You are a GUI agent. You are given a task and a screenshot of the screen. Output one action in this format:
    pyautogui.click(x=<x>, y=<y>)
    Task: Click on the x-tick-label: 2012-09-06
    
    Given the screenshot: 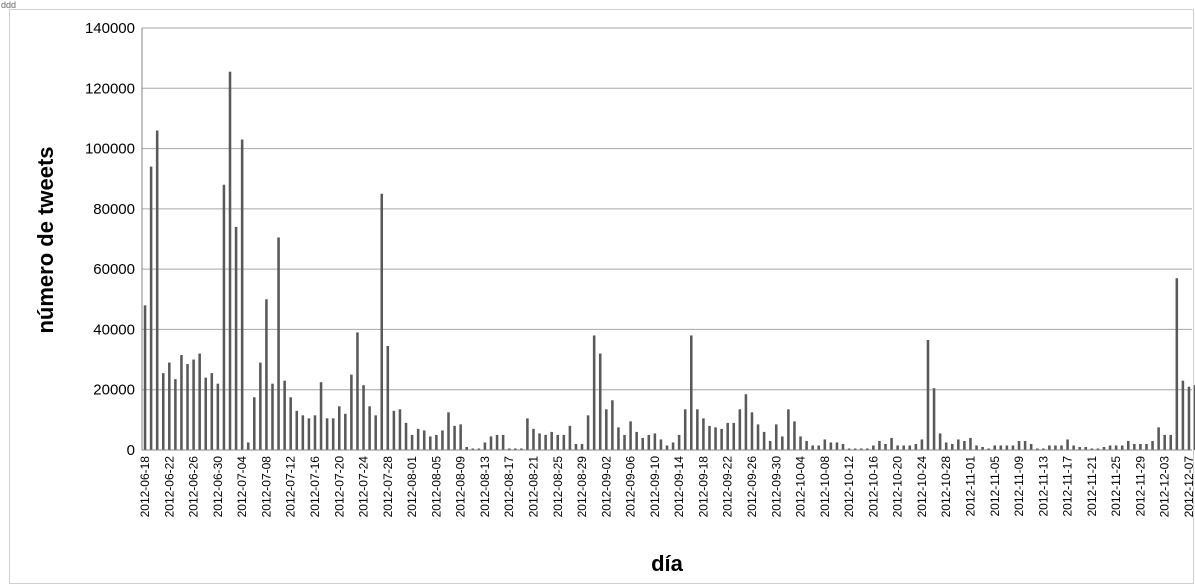 What is the action you would take?
    pyautogui.click(x=631, y=487)
    